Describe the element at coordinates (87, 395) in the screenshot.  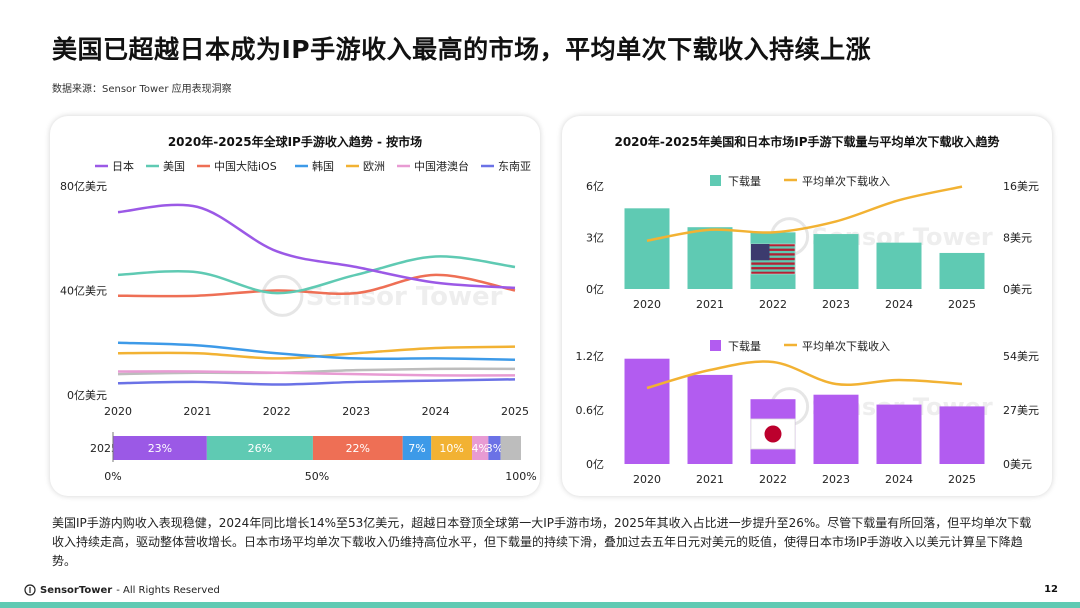
I see `y-tick-label-0: 0亿美元` at that location.